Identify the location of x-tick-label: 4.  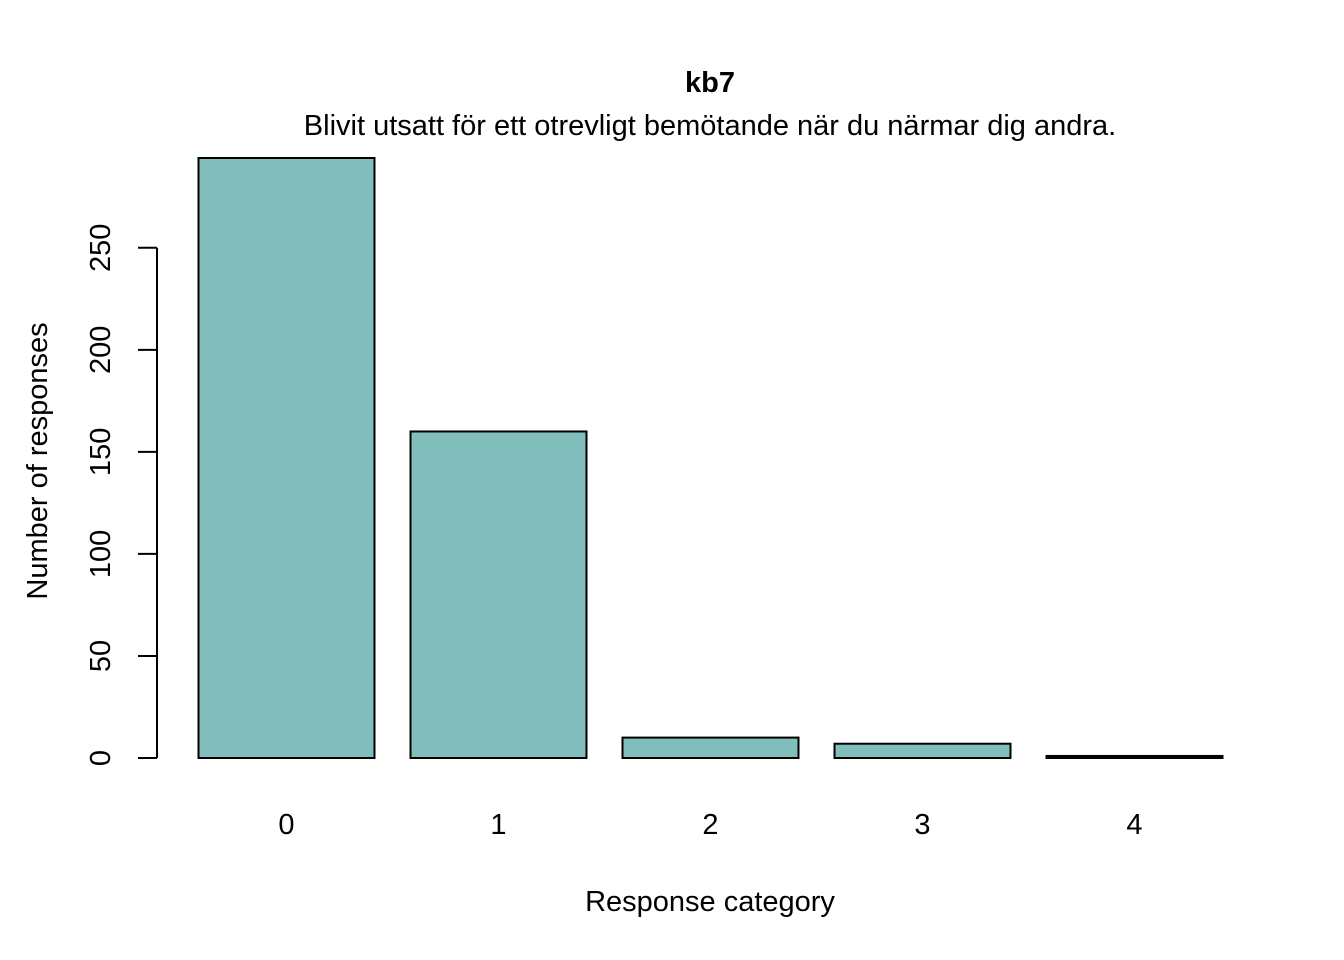
(1134, 825).